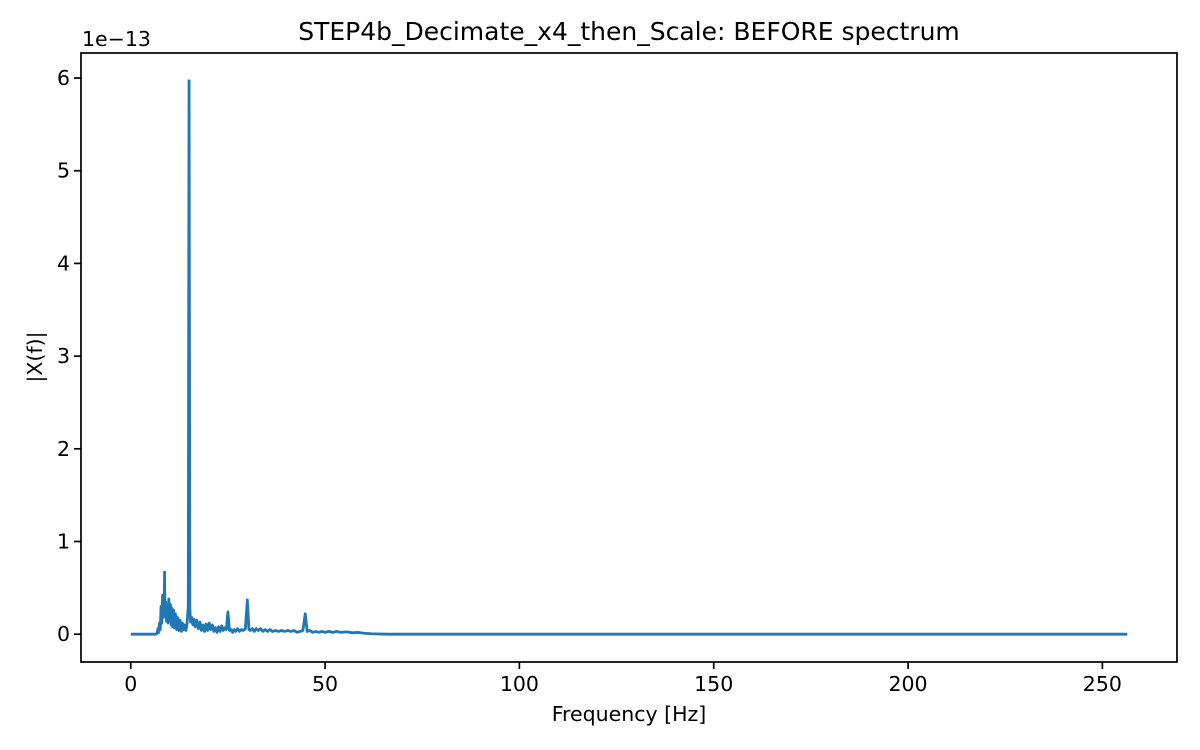  Describe the element at coordinates (35, 357) in the screenshot. I see `y-axis-label: |X(f)|` at that location.